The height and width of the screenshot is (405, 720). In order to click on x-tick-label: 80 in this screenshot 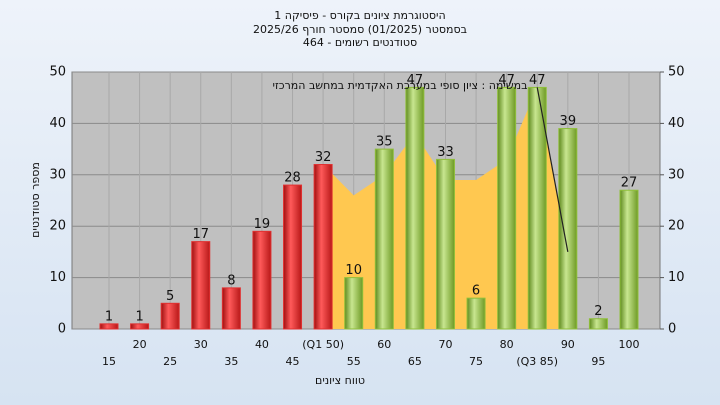, I will do `click(507, 344)`.